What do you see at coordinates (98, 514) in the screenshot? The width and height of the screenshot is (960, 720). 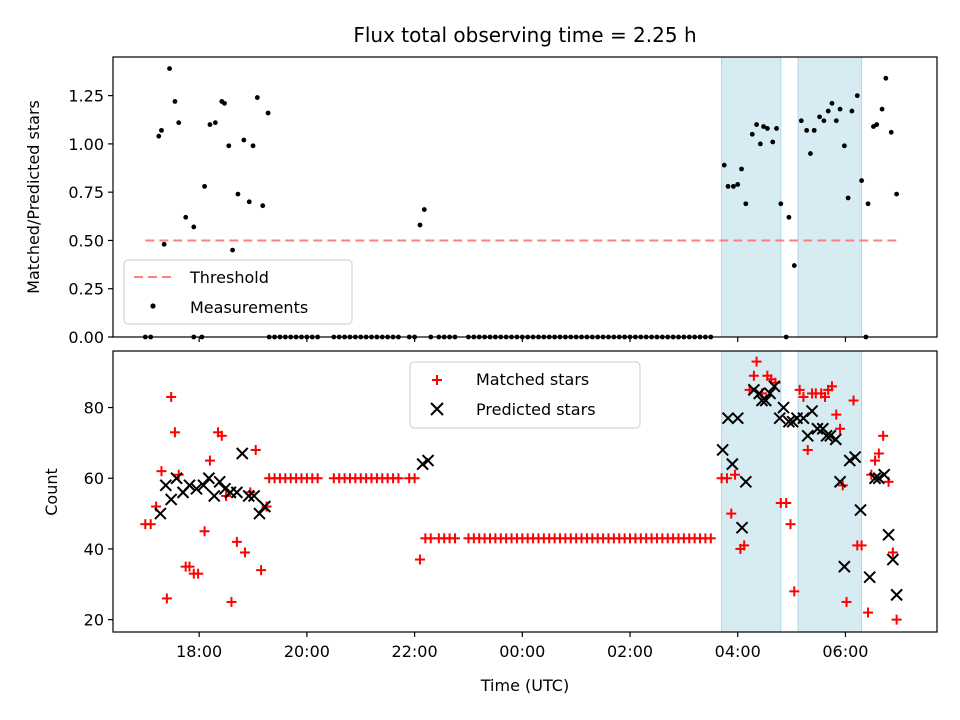 I see `bottom-yticks: 20 40 60 80` at bounding box center [98, 514].